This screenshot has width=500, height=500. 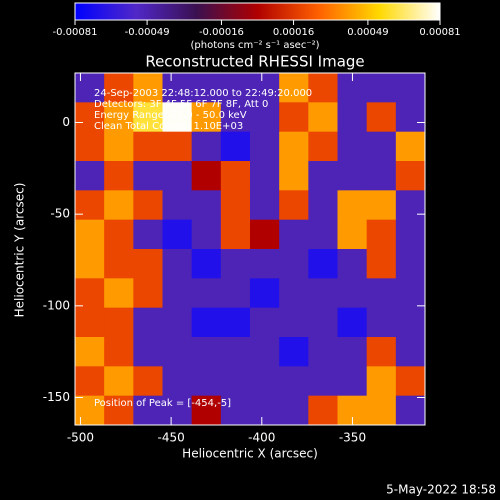 I want to click on peak-label: Position of Peak = [-454,-5], so click(x=162, y=403).